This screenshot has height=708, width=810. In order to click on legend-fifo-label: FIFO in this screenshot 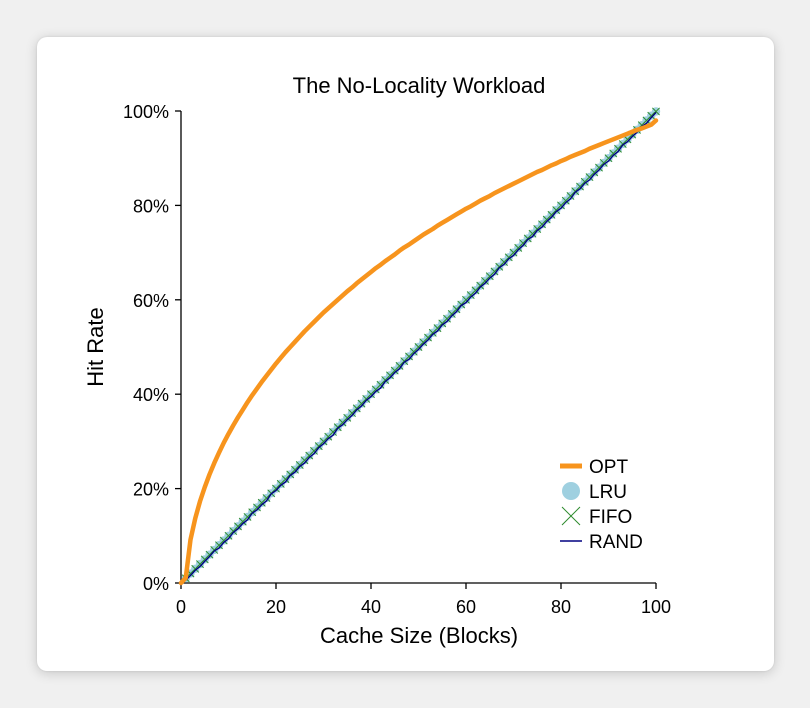, I will do `click(610, 517)`.